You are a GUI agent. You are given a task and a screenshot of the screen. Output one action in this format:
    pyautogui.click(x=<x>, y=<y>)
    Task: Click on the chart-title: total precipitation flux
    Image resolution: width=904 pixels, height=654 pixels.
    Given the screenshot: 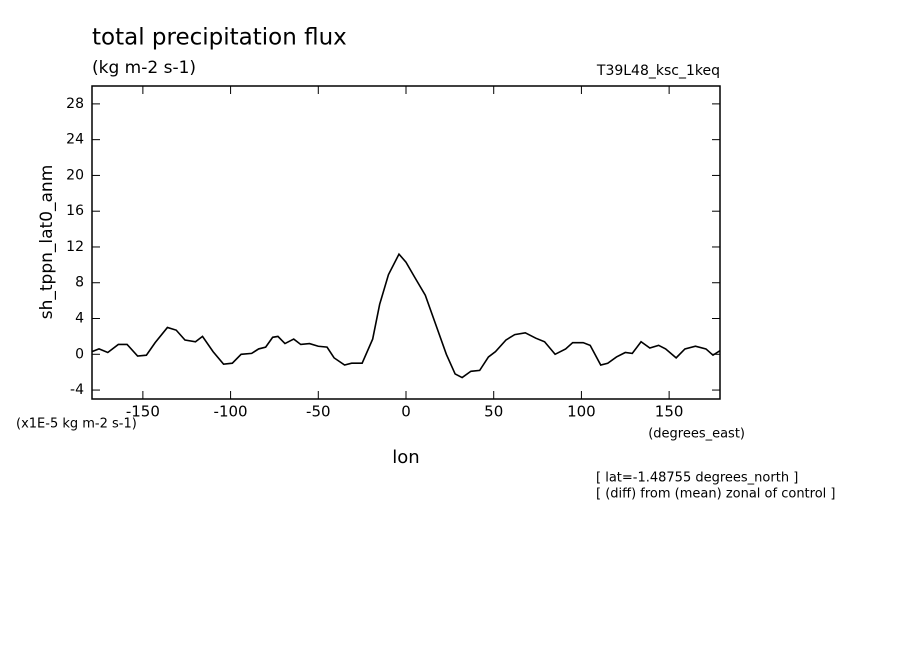 What is the action you would take?
    pyautogui.click(x=219, y=38)
    